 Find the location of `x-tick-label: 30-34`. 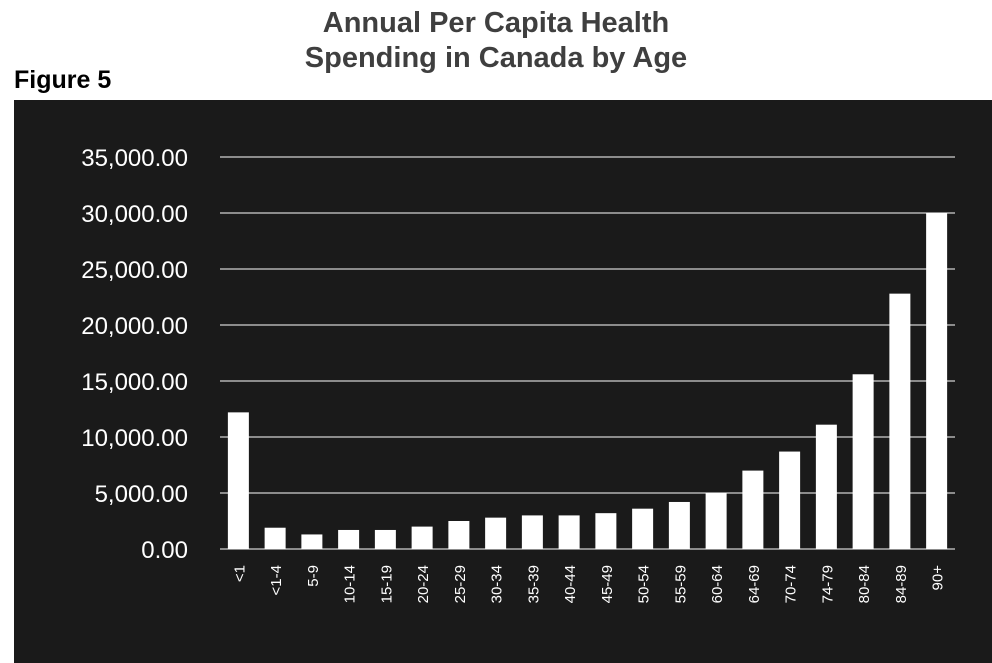

x-tick-label: 30-34 is located at coordinates (497, 584).